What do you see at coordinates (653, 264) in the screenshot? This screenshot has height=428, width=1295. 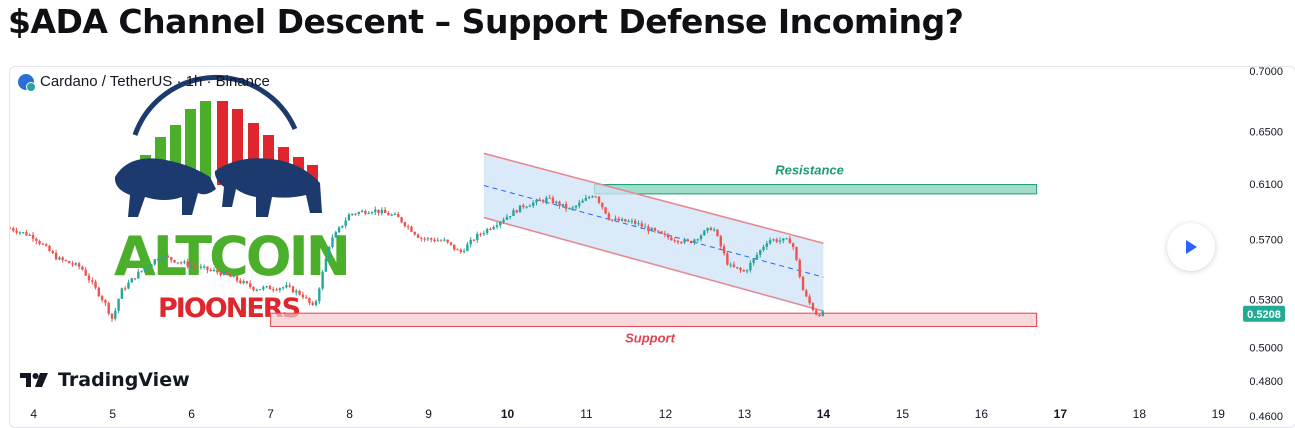 I see `channel-lower-line` at bounding box center [653, 264].